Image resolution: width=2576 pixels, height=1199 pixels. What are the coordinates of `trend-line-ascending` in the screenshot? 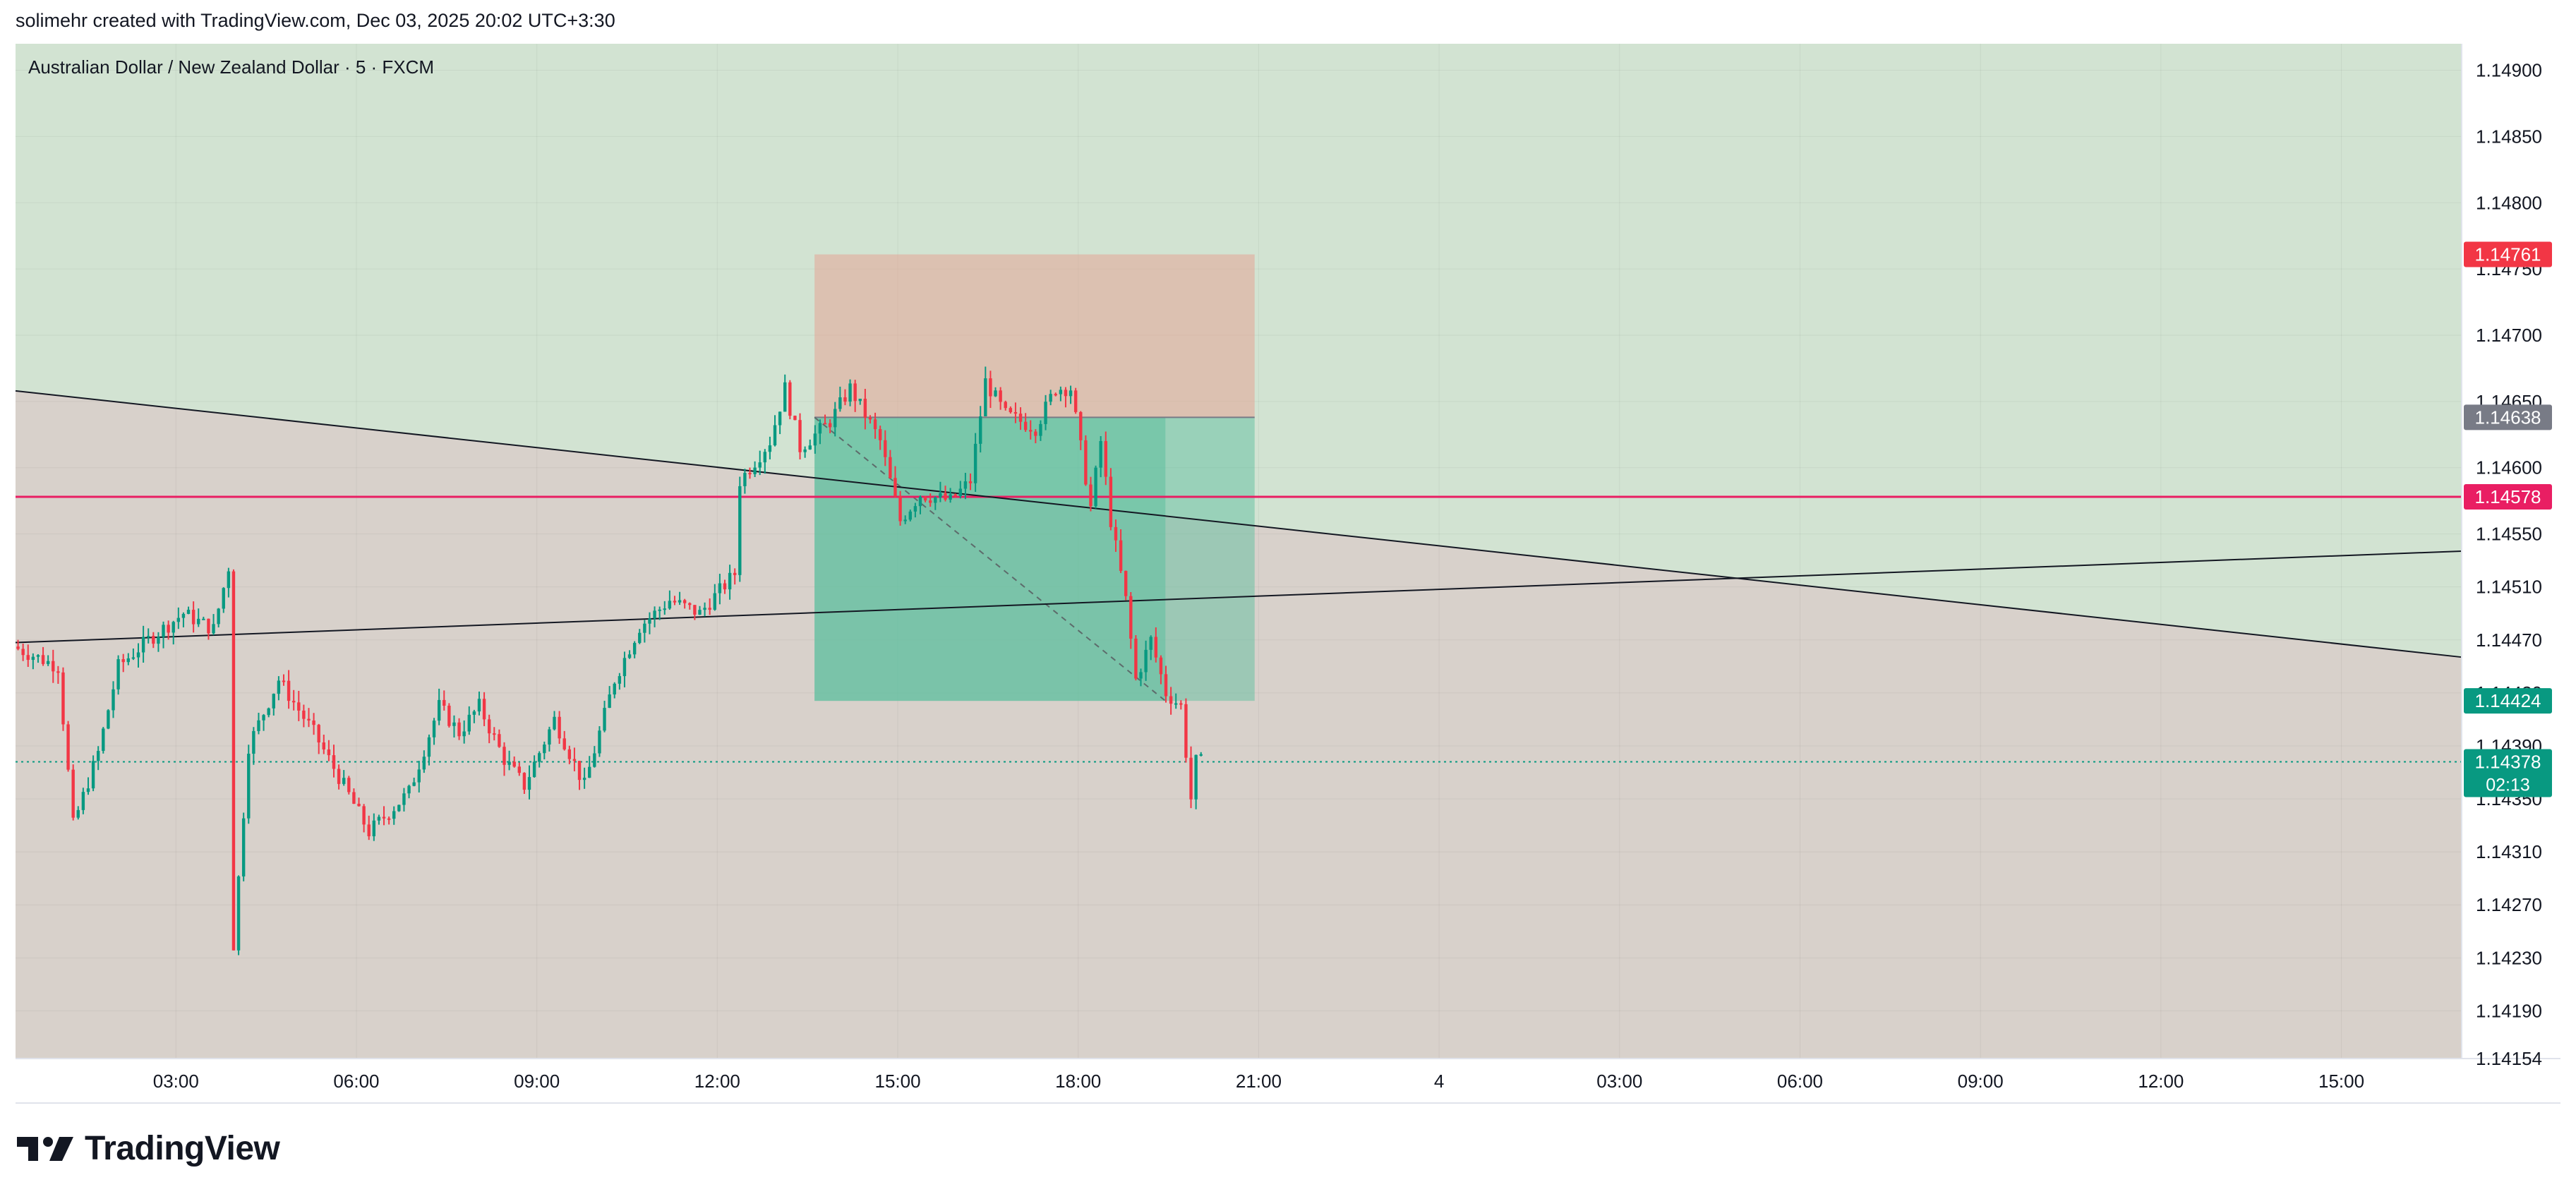 It's located at (1238, 597).